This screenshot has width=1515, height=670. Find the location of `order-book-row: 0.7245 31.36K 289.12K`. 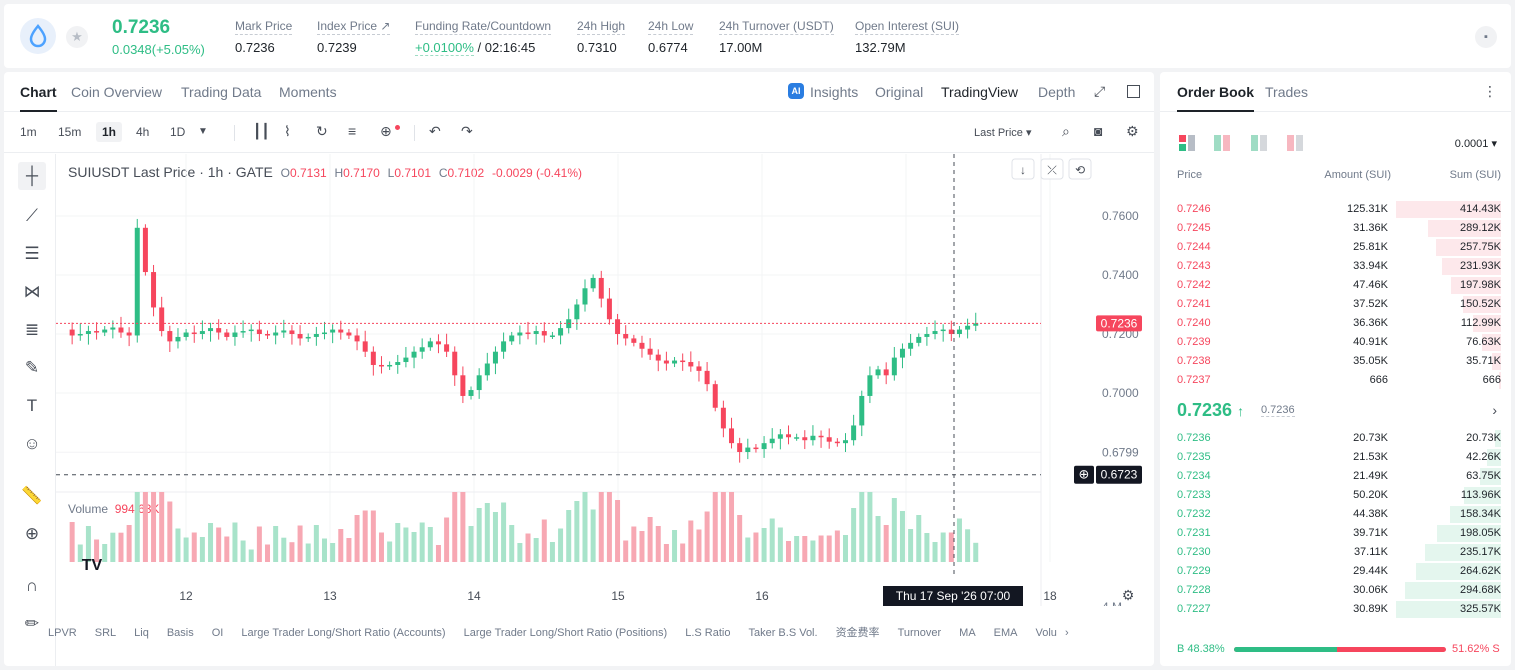

order-book-row: 0.7245 31.36K 289.12K is located at coordinates (1335, 228).